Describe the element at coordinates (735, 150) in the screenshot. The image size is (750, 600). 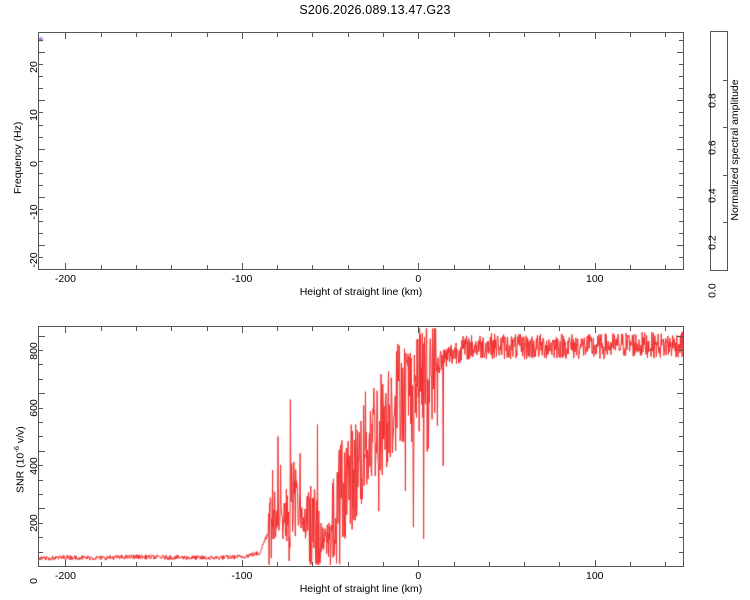
I see `colorbar-title: Normalized spectral amplitude` at that location.